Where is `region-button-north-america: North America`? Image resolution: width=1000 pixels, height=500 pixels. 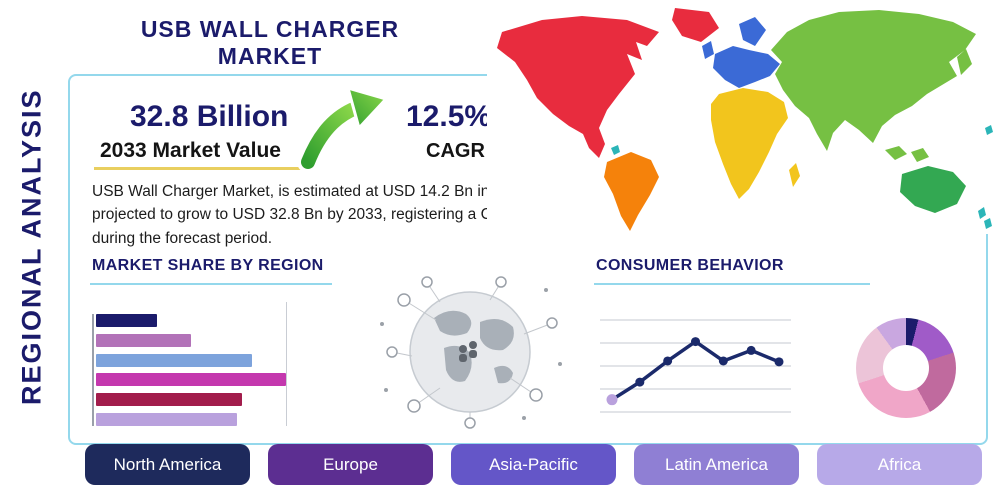 region-button-north-america: North America is located at coordinates (167, 464).